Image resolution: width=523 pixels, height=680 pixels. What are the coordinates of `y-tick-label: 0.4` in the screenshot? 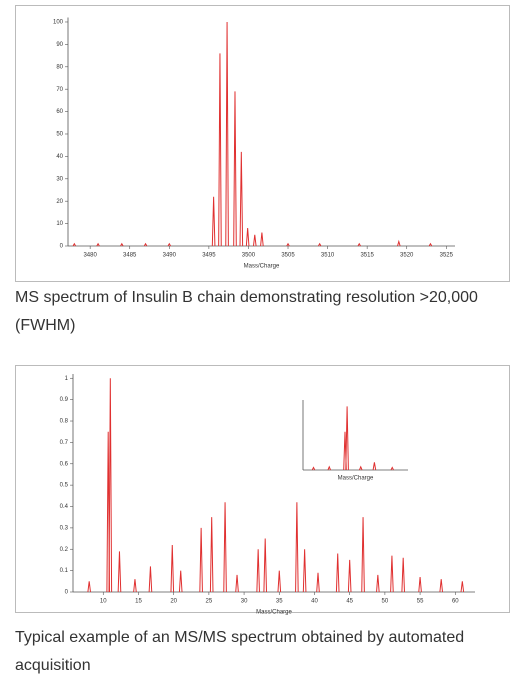 It's located at (64, 507).